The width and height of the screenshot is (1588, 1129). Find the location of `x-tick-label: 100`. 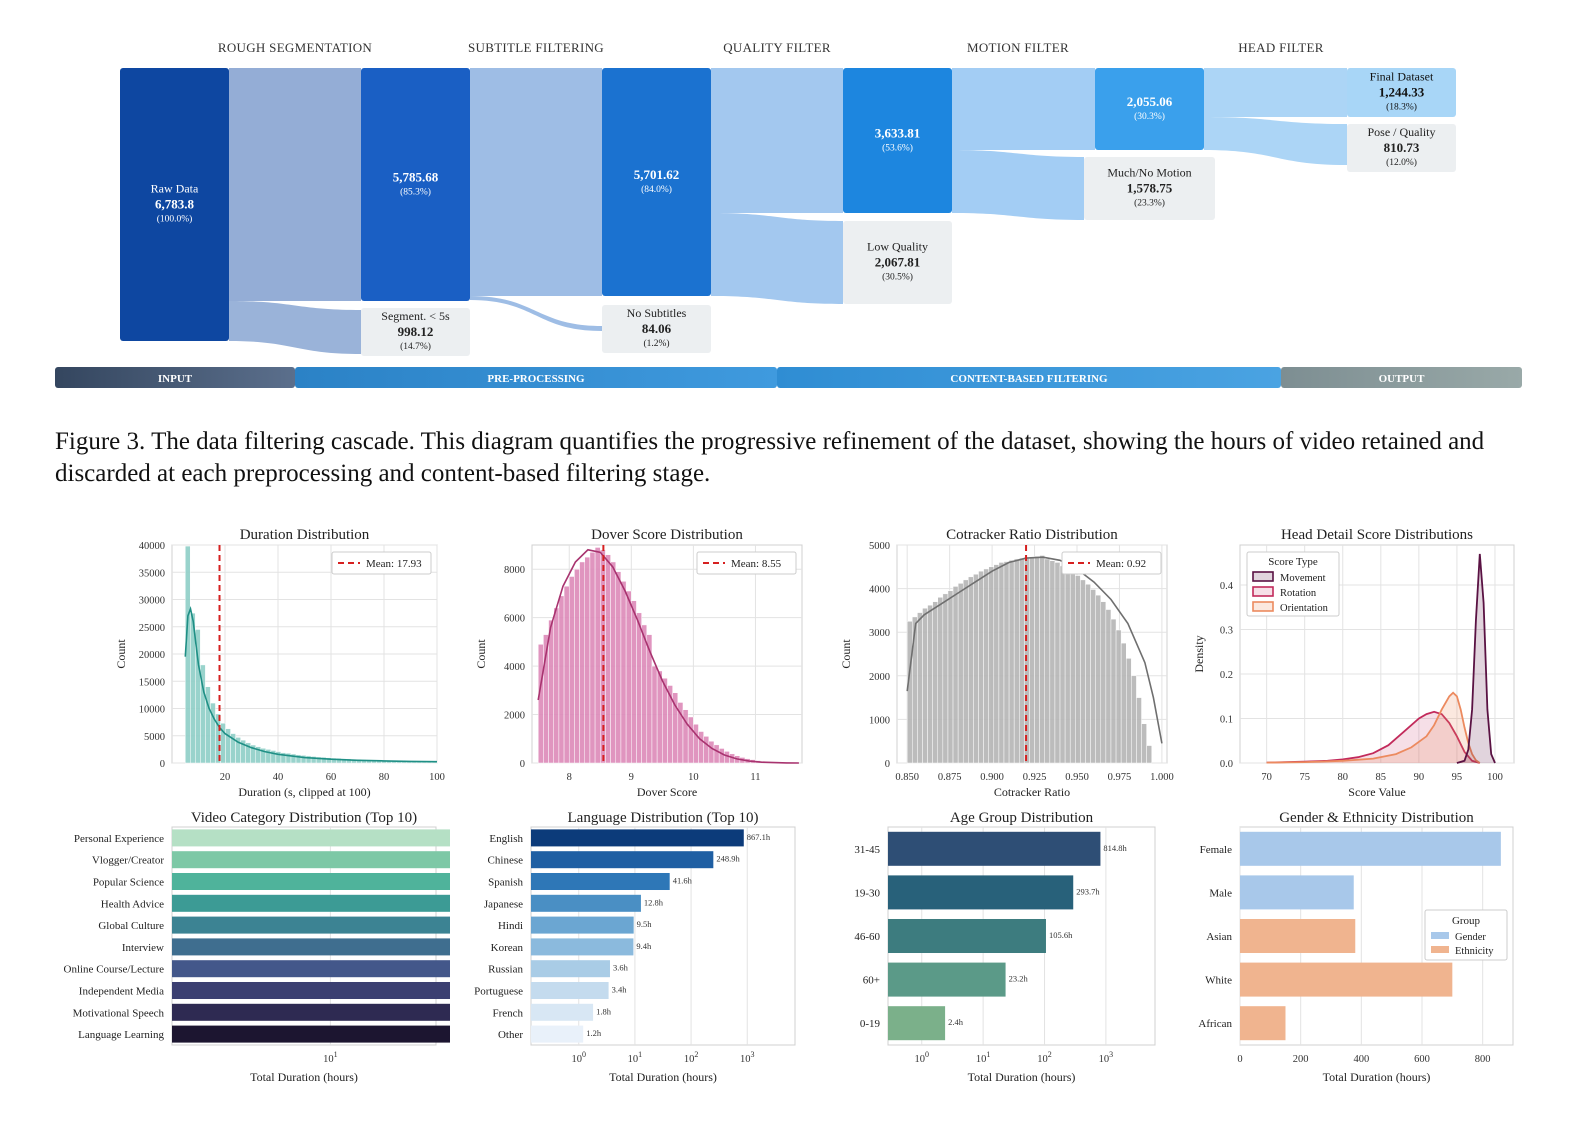

x-tick-label: 100 is located at coordinates (1495, 777).